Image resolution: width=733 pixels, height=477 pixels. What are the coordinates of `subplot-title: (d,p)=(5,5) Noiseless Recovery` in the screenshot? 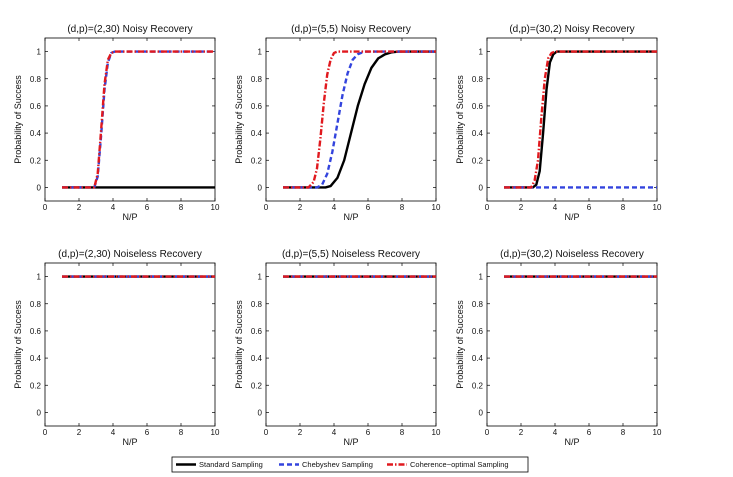 It's located at (351, 254).